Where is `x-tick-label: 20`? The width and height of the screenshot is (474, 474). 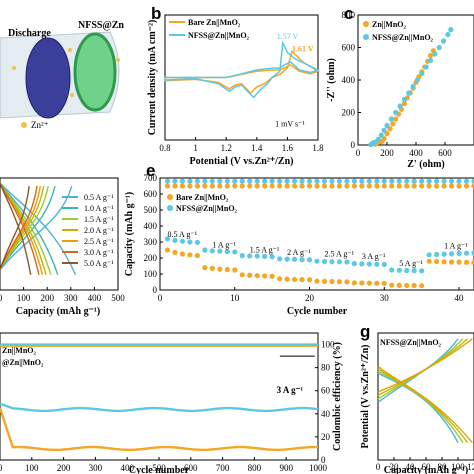
x-tick-label: 20 is located at coordinates (395, 467).